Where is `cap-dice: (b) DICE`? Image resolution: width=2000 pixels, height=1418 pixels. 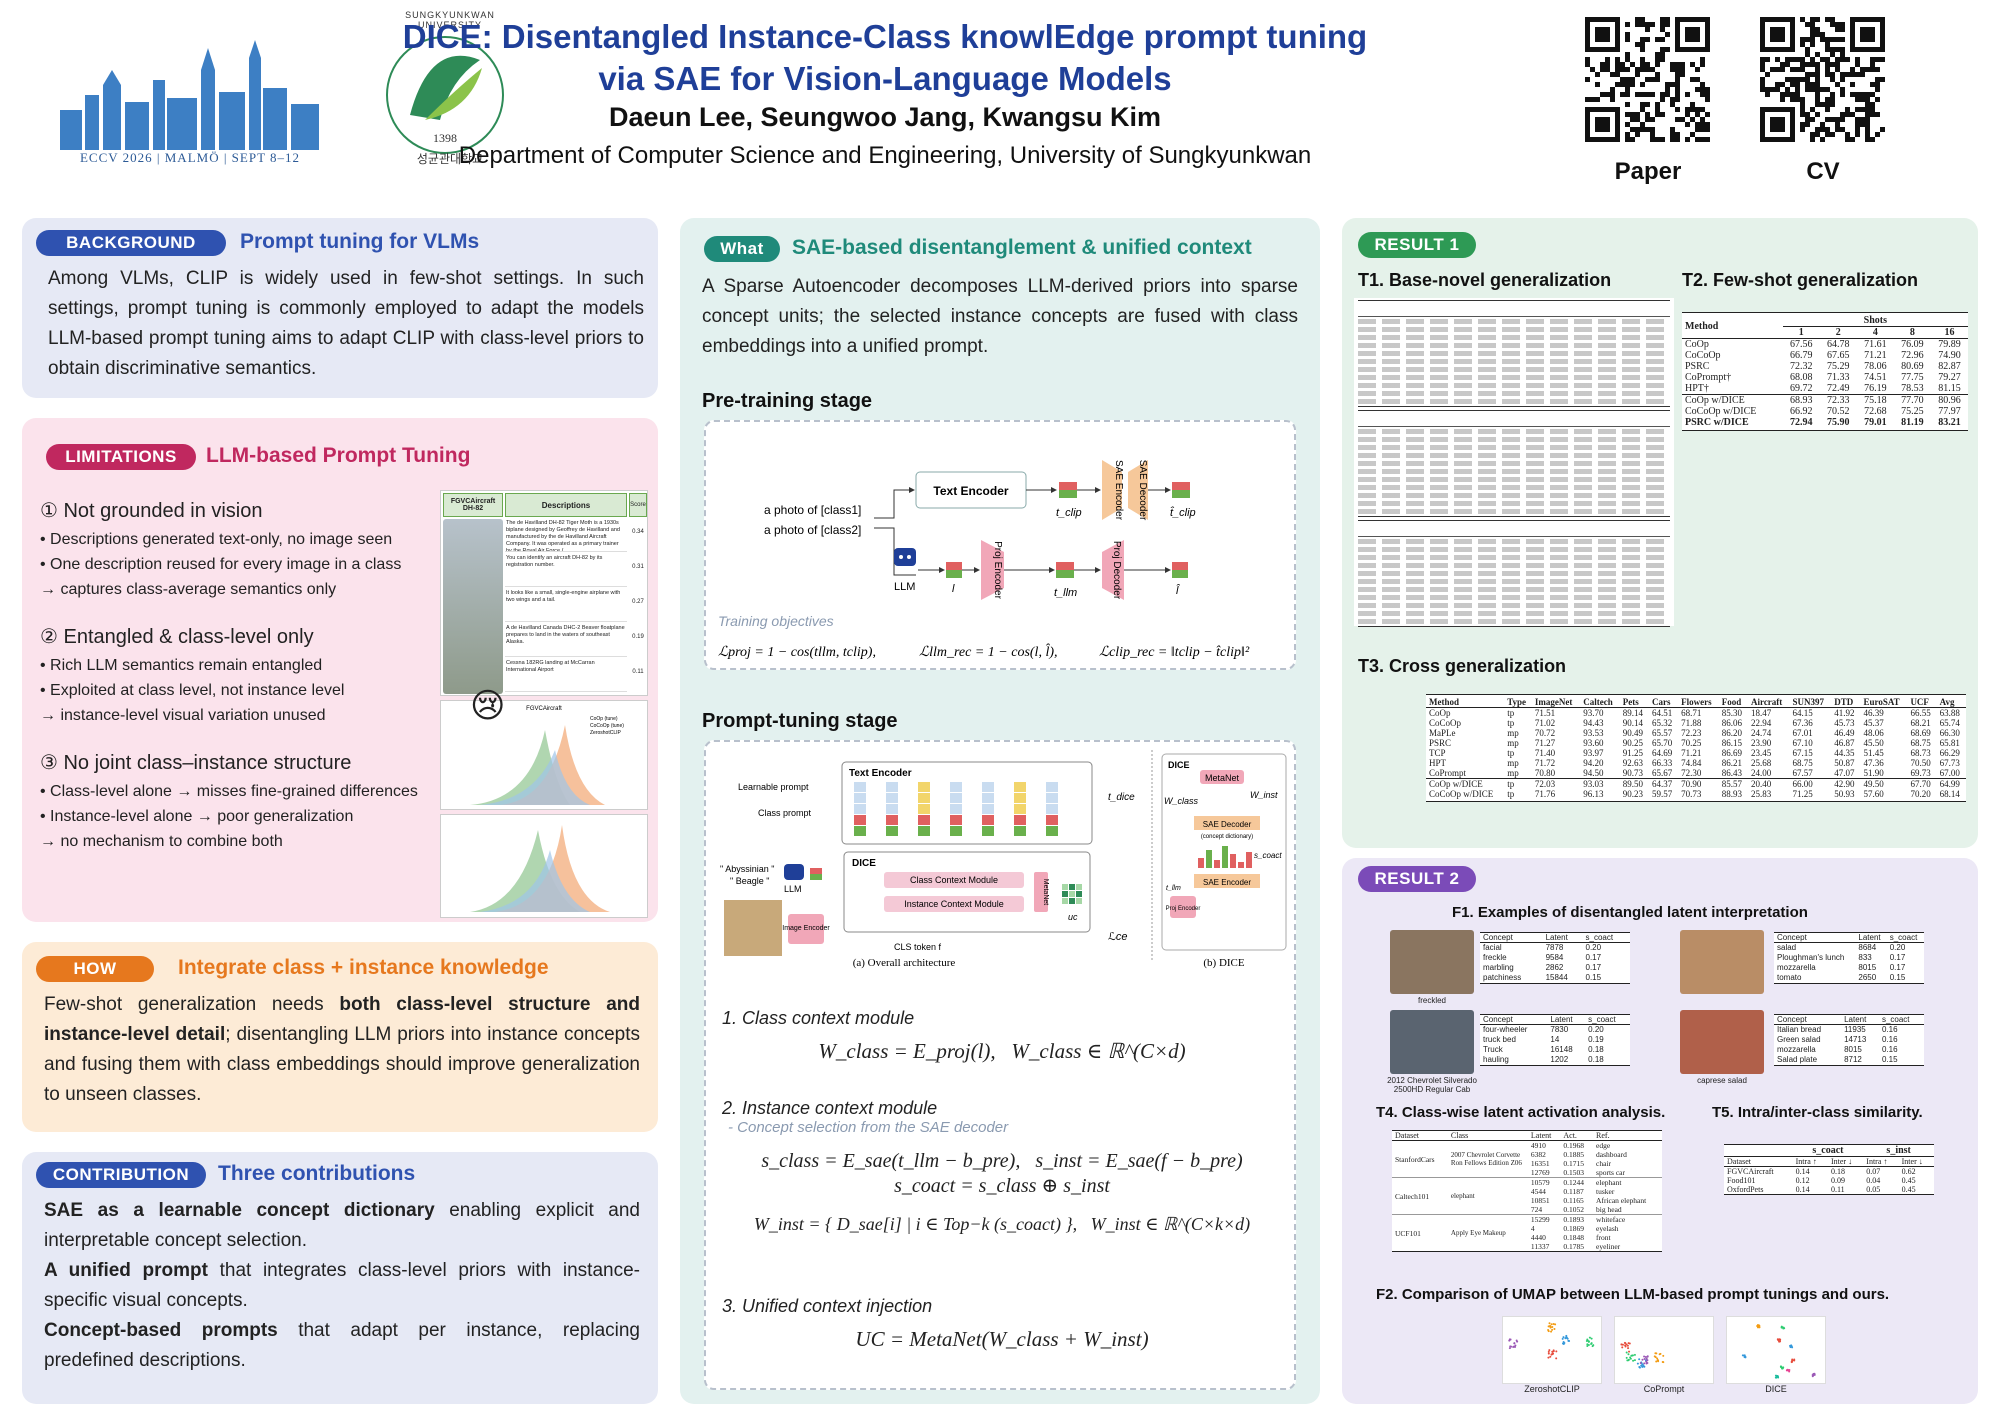
cap-dice: (b) DICE is located at coordinates (1224, 963).